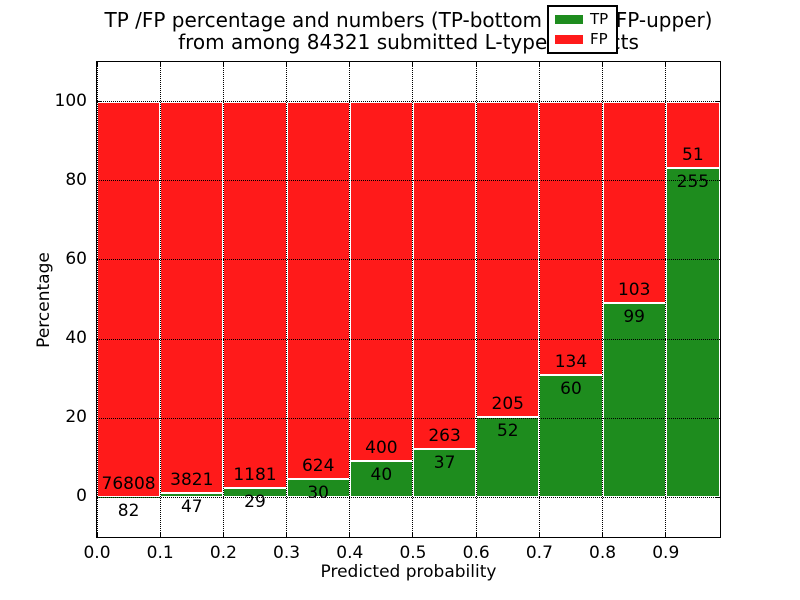  I want to click on legend-label-tp: TP, so click(599, 19).